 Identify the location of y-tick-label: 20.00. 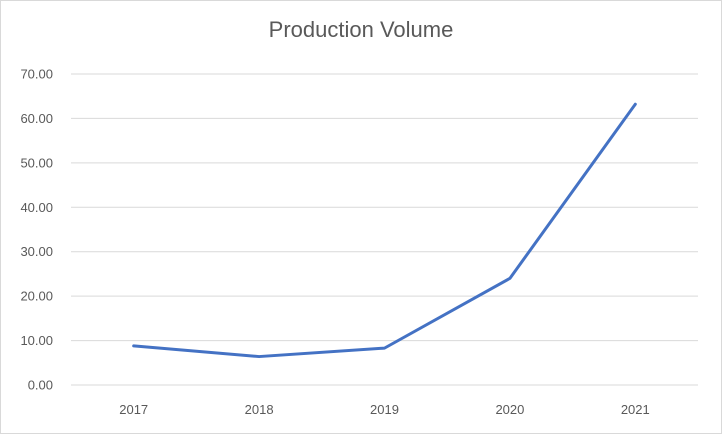
(36, 296).